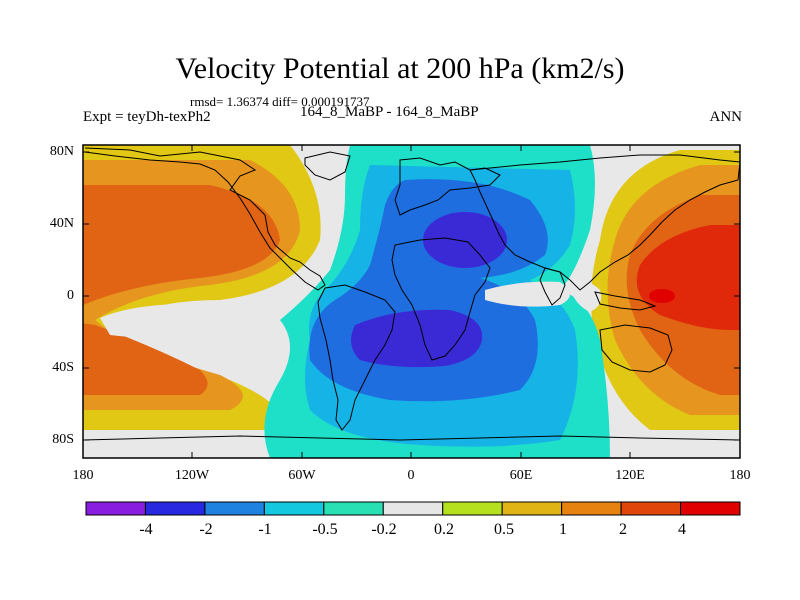  I want to click on colorbar-label: -0.2, so click(384, 529).